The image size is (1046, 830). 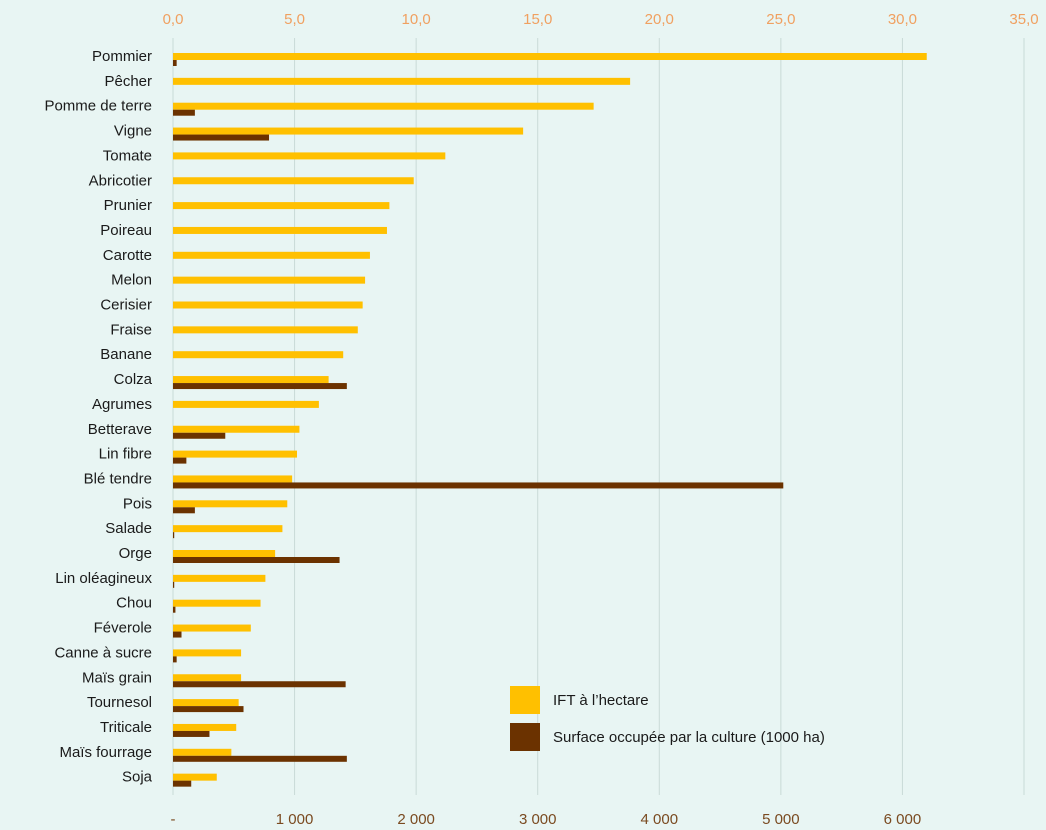 I want to click on category-label: Agrumes, so click(x=122, y=404).